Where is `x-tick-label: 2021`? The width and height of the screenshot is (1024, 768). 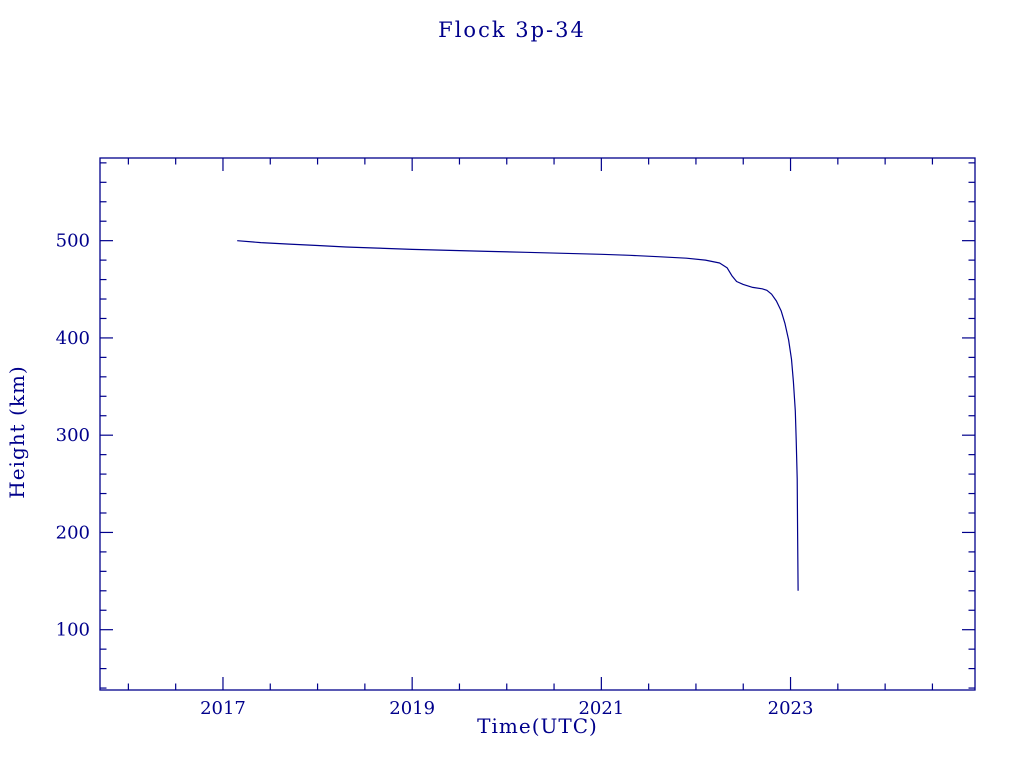 x-tick-label: 2021 is located at coordinates (601, 708).